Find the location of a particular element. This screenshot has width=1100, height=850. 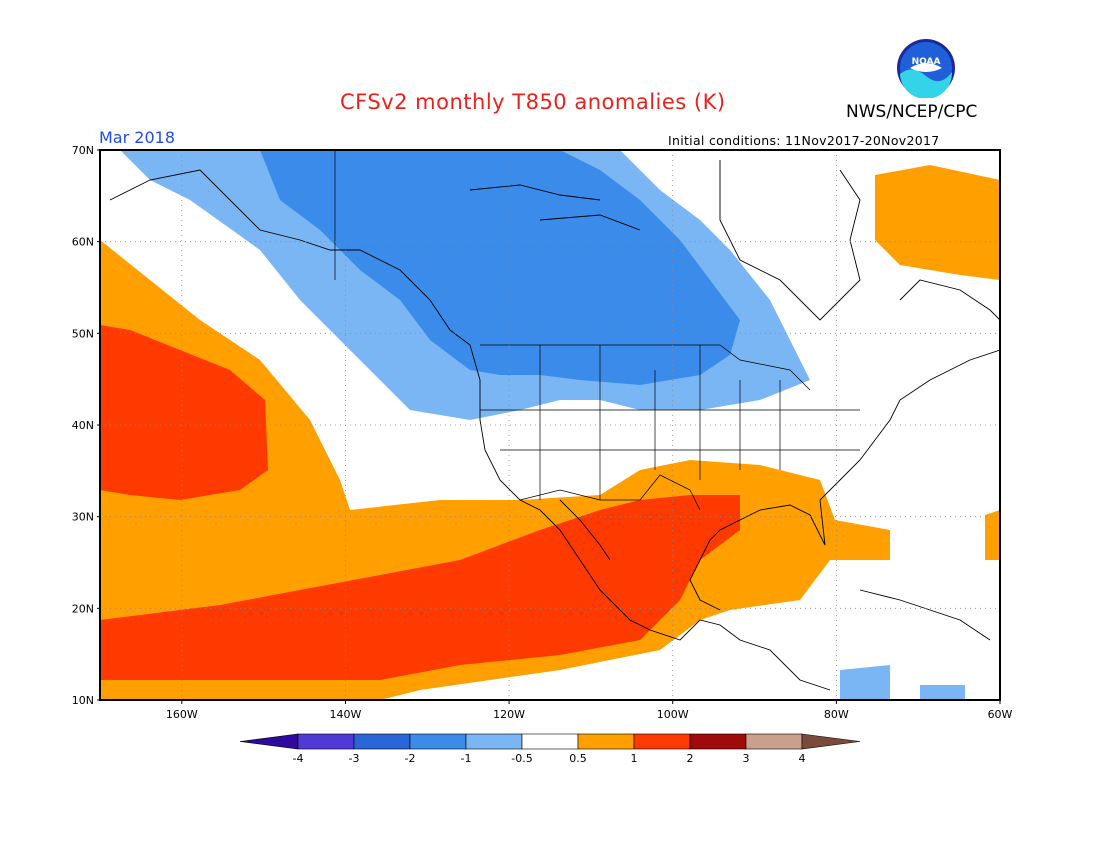

anomaly-region-blue-core is located at coordinates (500, 267).